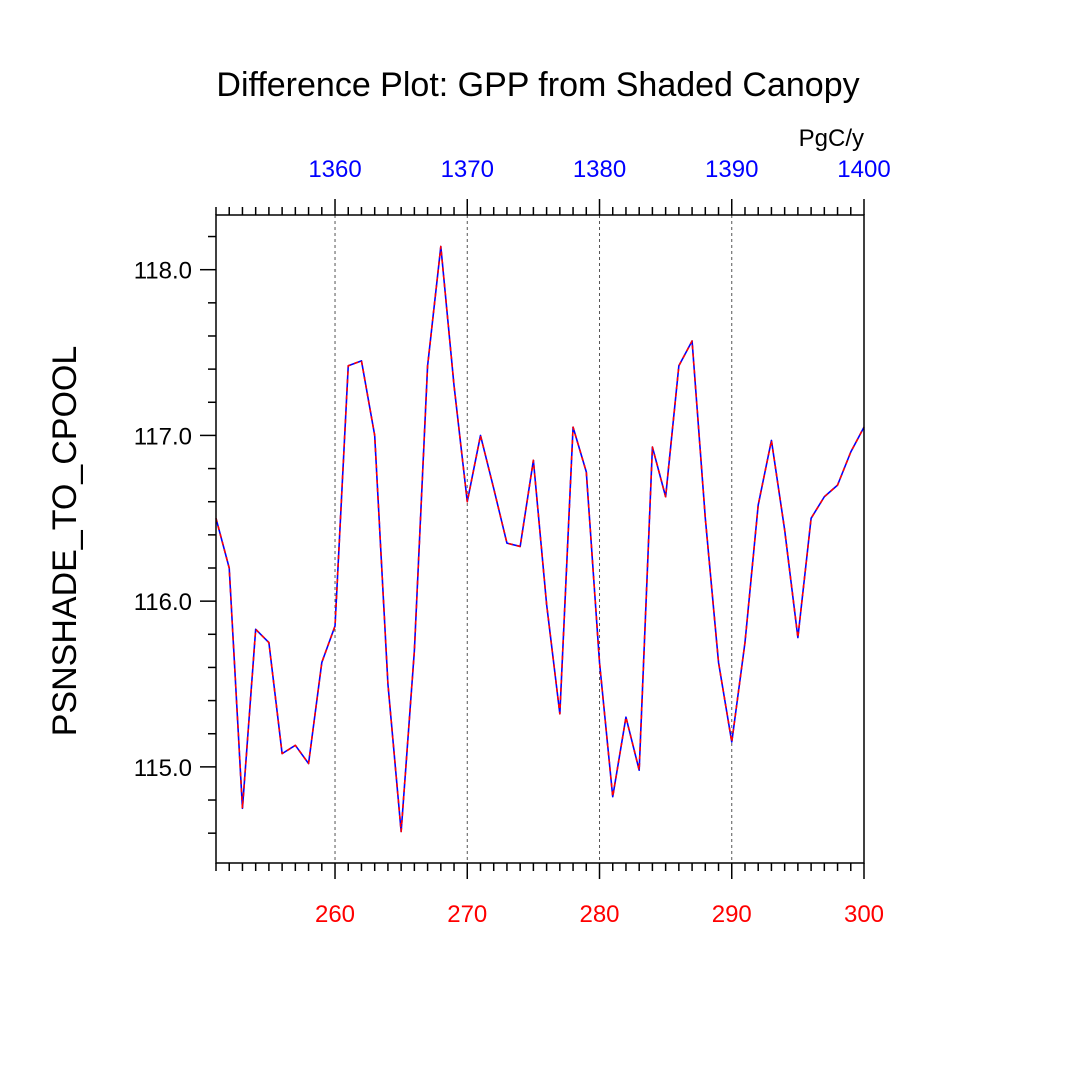  What do you see at coordinates (537, 85) in the screenshot?
I see `chart-title: Difference Plot: GPP from Shaded Canopy` at bounding box center [537, 85].